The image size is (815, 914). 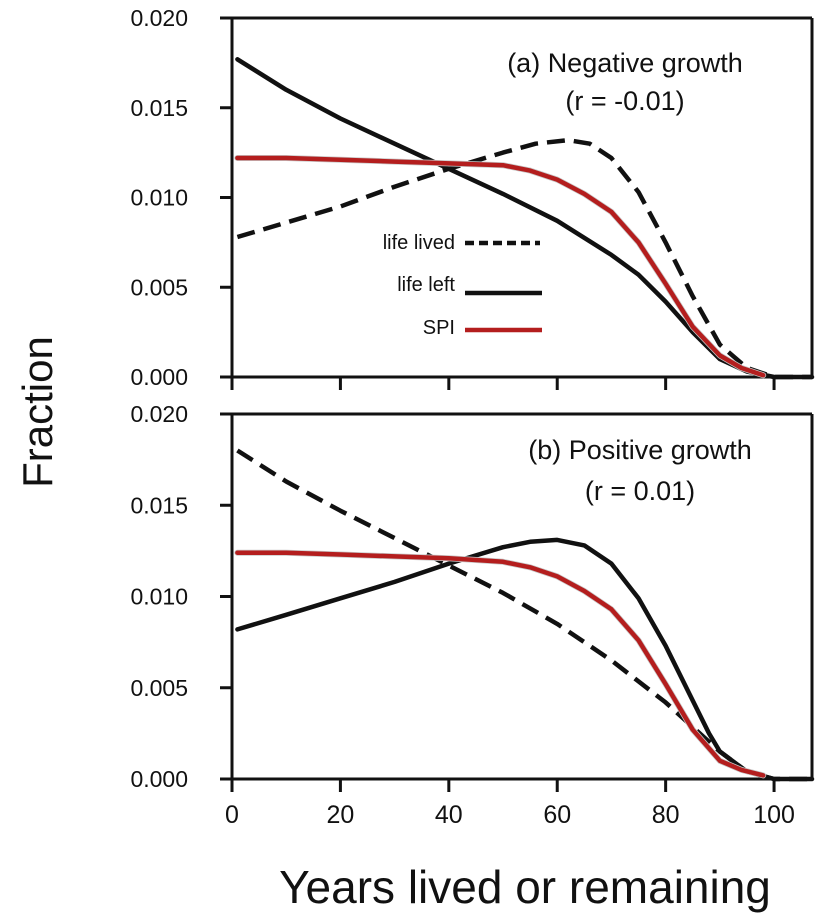 I want to click on x-tick-label: 100, so click(x=774, y=815).